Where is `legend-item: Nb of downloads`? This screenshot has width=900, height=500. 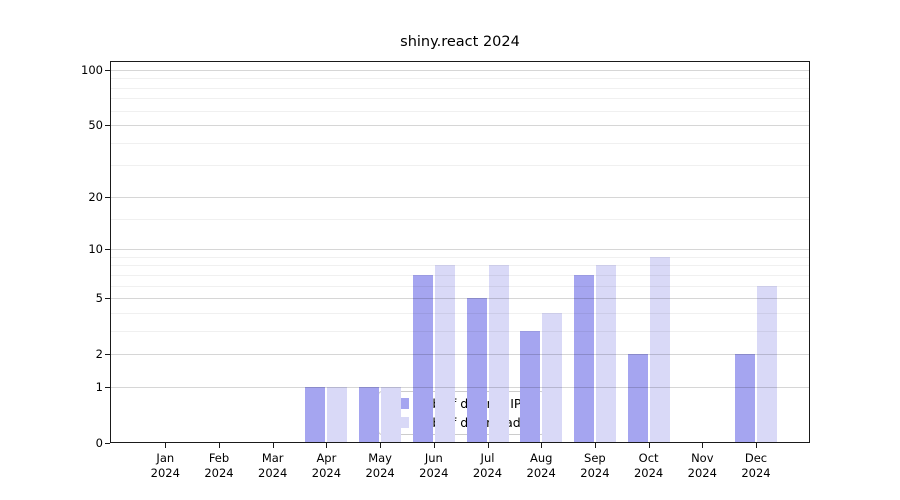 legend-item: Nb of downloads is located at coordinates (460, 422).